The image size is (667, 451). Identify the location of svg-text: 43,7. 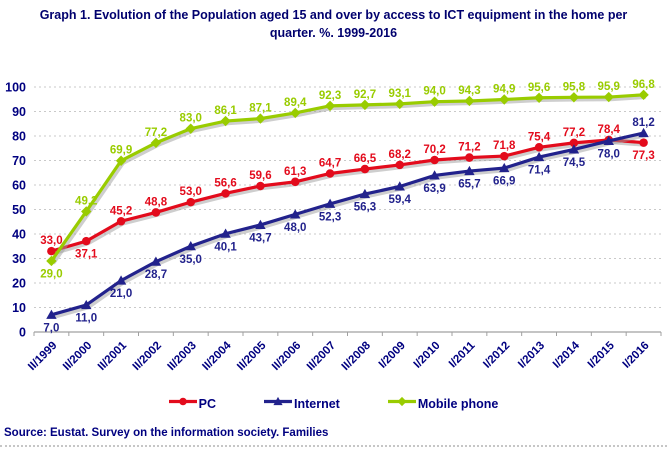
(260, 238).